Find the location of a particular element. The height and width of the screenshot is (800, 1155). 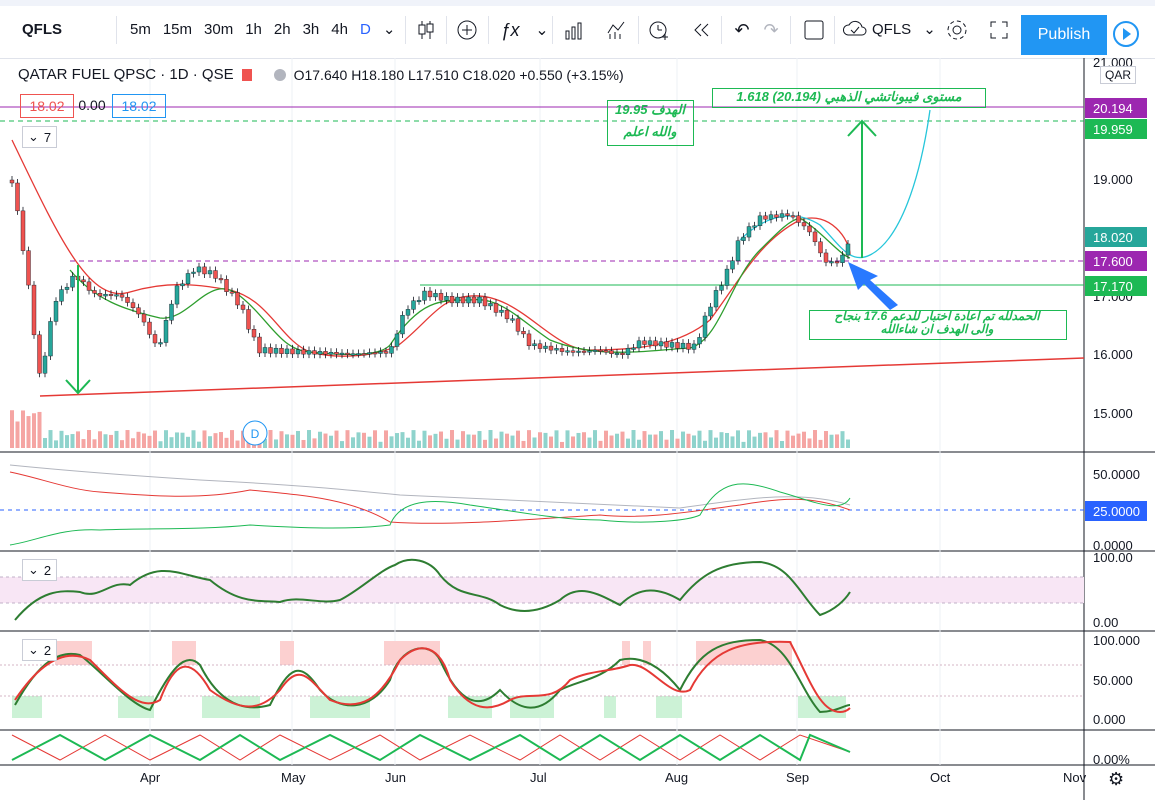

add-compare-icon is located at coordinates (467, 30).